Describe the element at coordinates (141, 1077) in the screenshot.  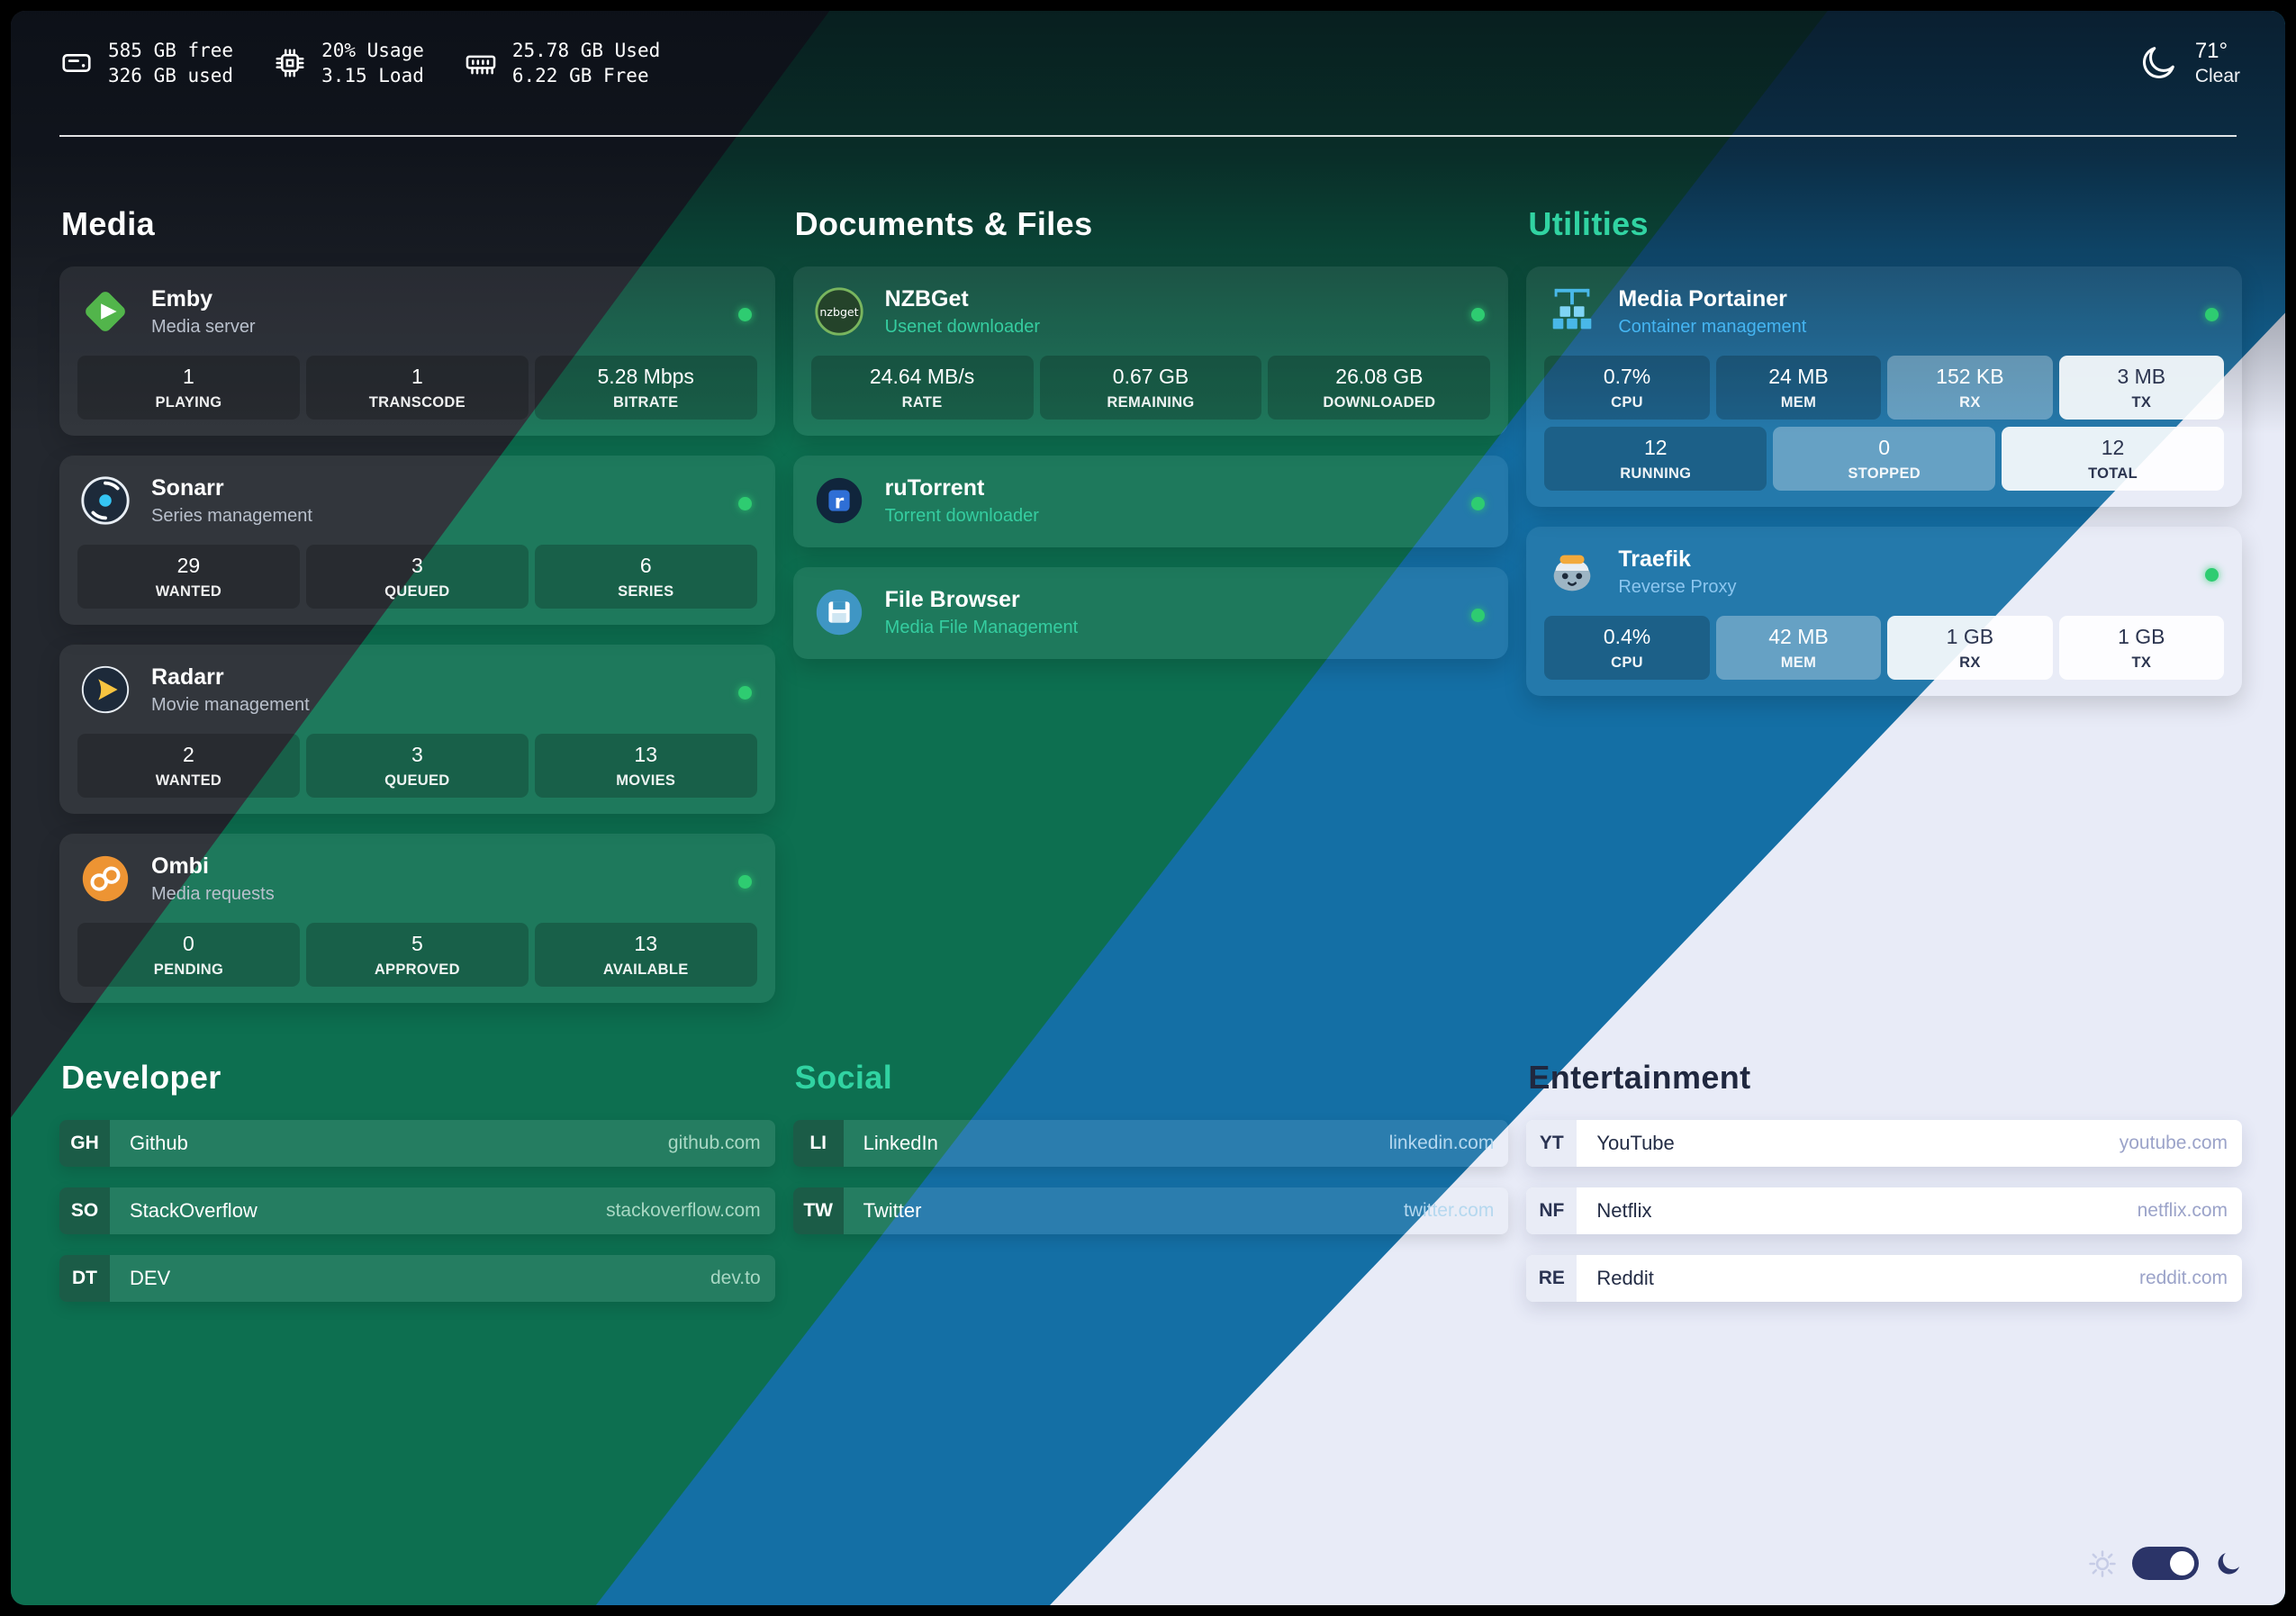
I see `section-title-developer: Developer` at that location.